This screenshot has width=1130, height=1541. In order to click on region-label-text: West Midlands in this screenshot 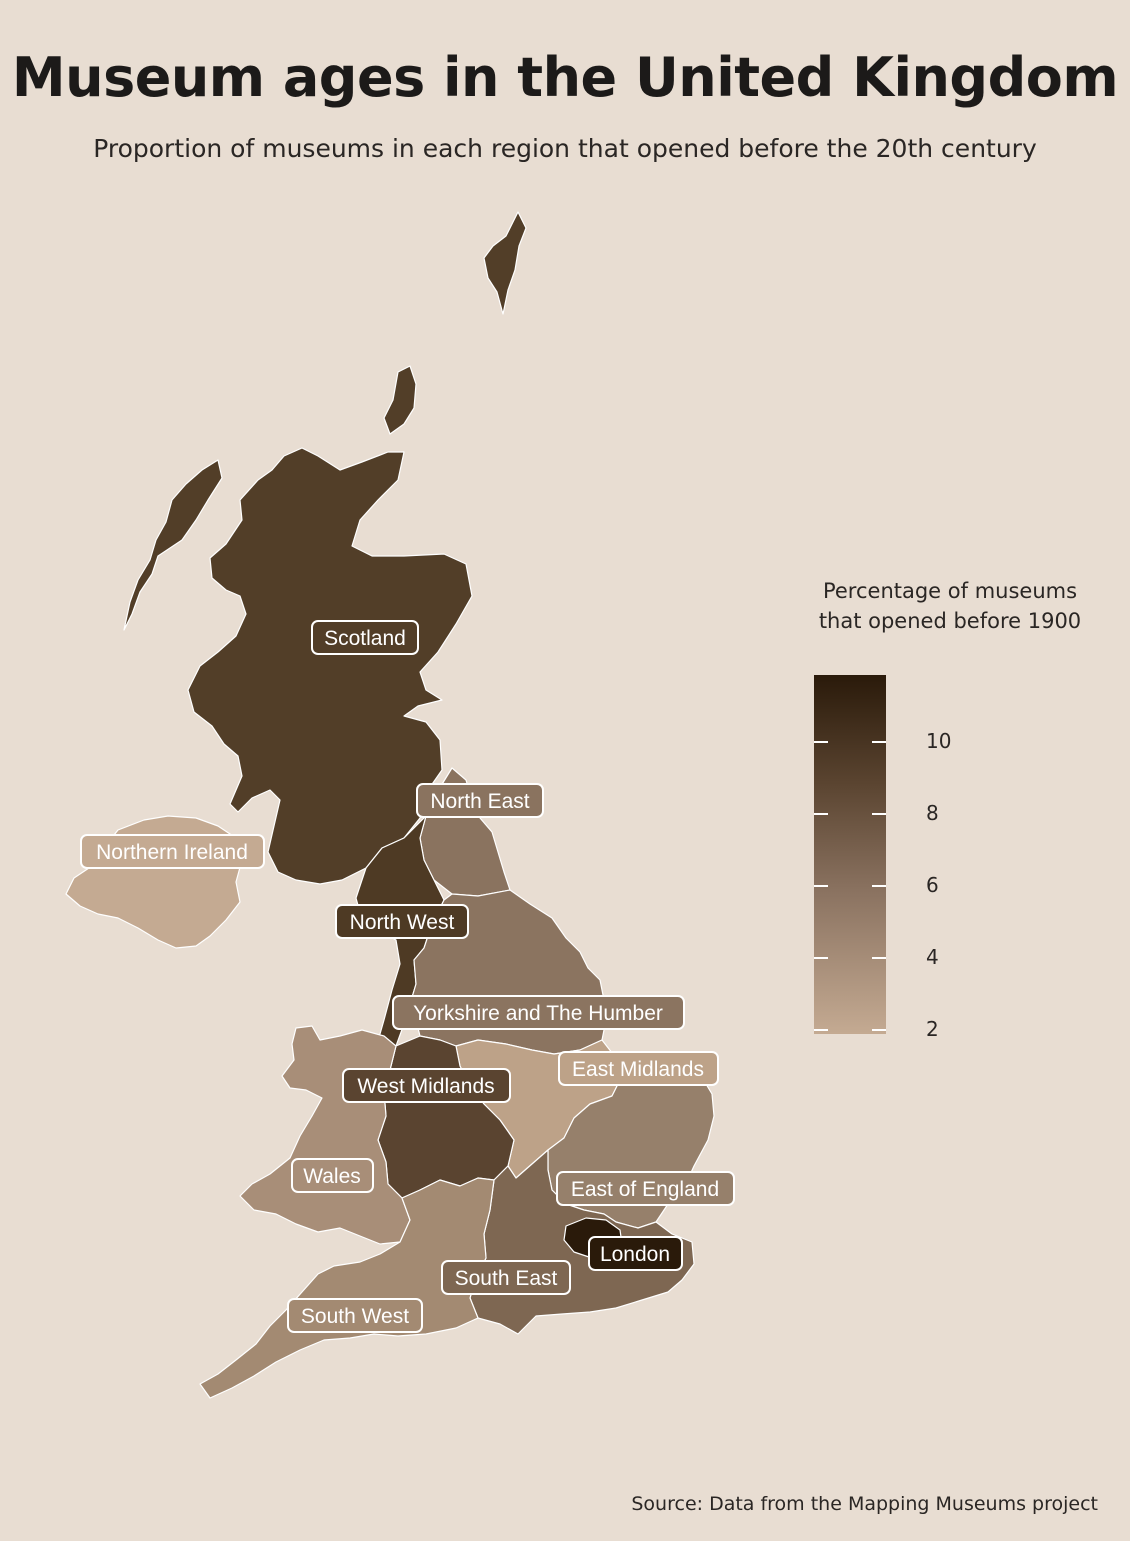, I will do `click(425, 1086)`.